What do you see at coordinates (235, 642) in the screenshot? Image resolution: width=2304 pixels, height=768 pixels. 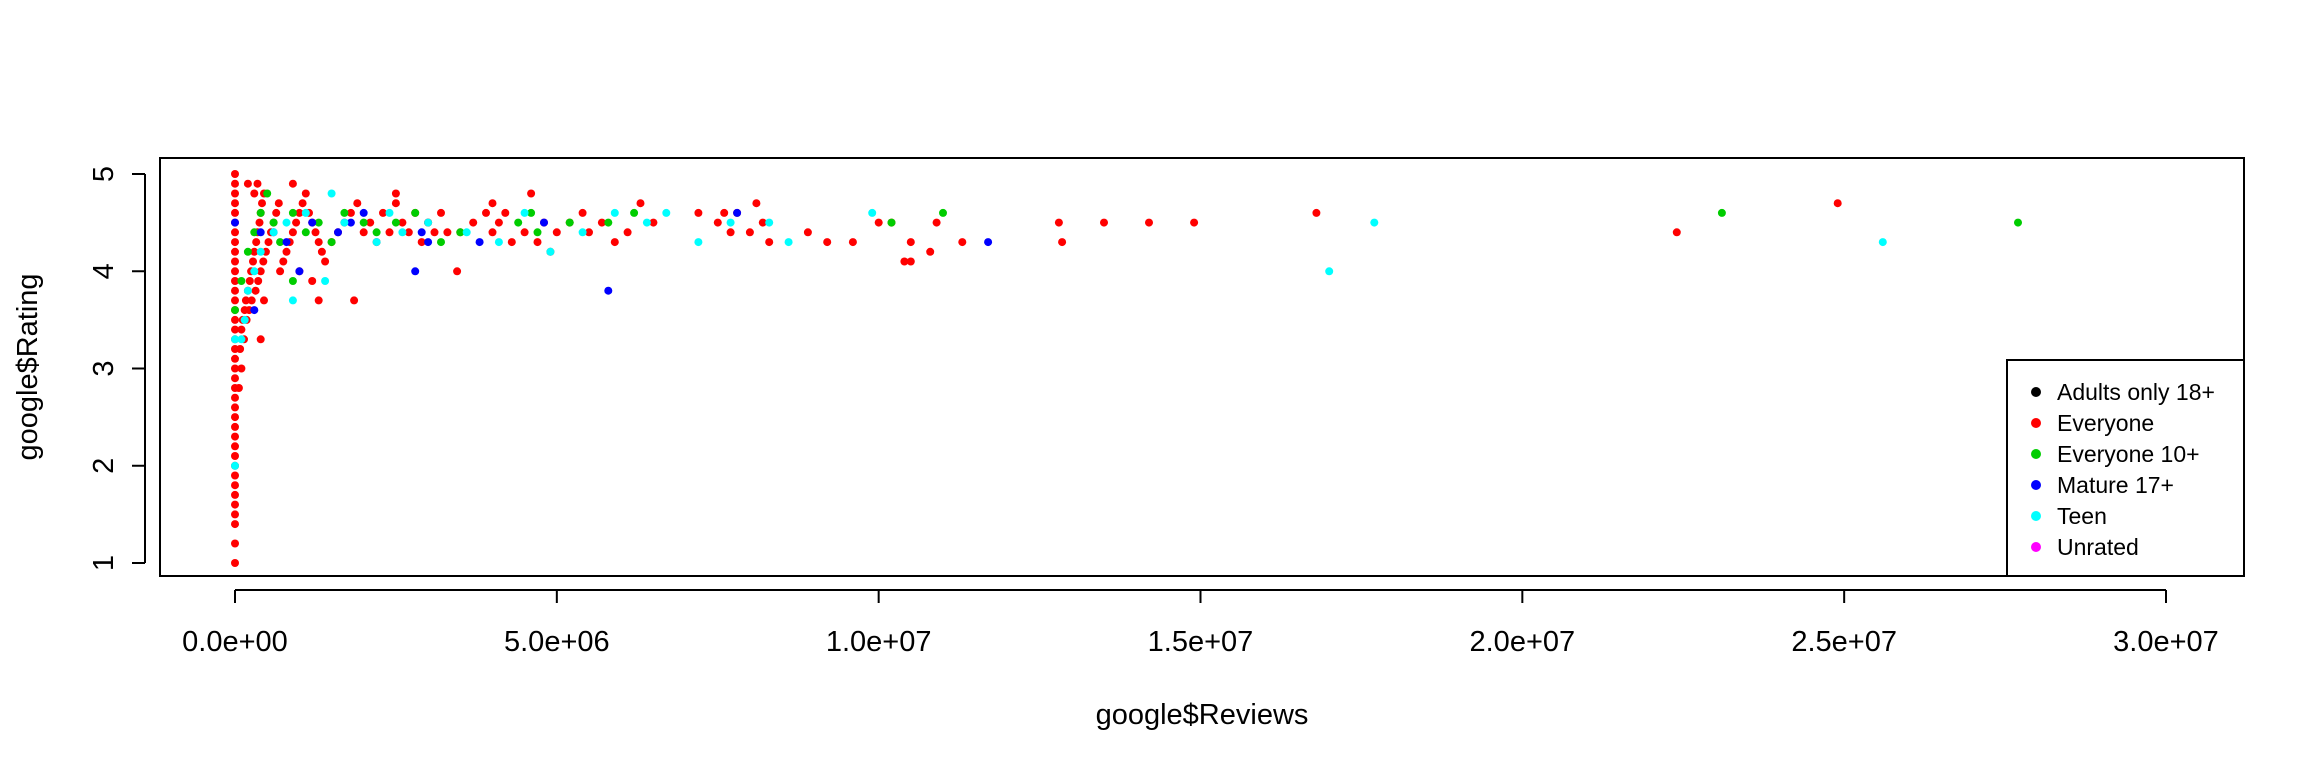 I see `x-tick-label: 0.0e+00` at bounding box center [235, 642].